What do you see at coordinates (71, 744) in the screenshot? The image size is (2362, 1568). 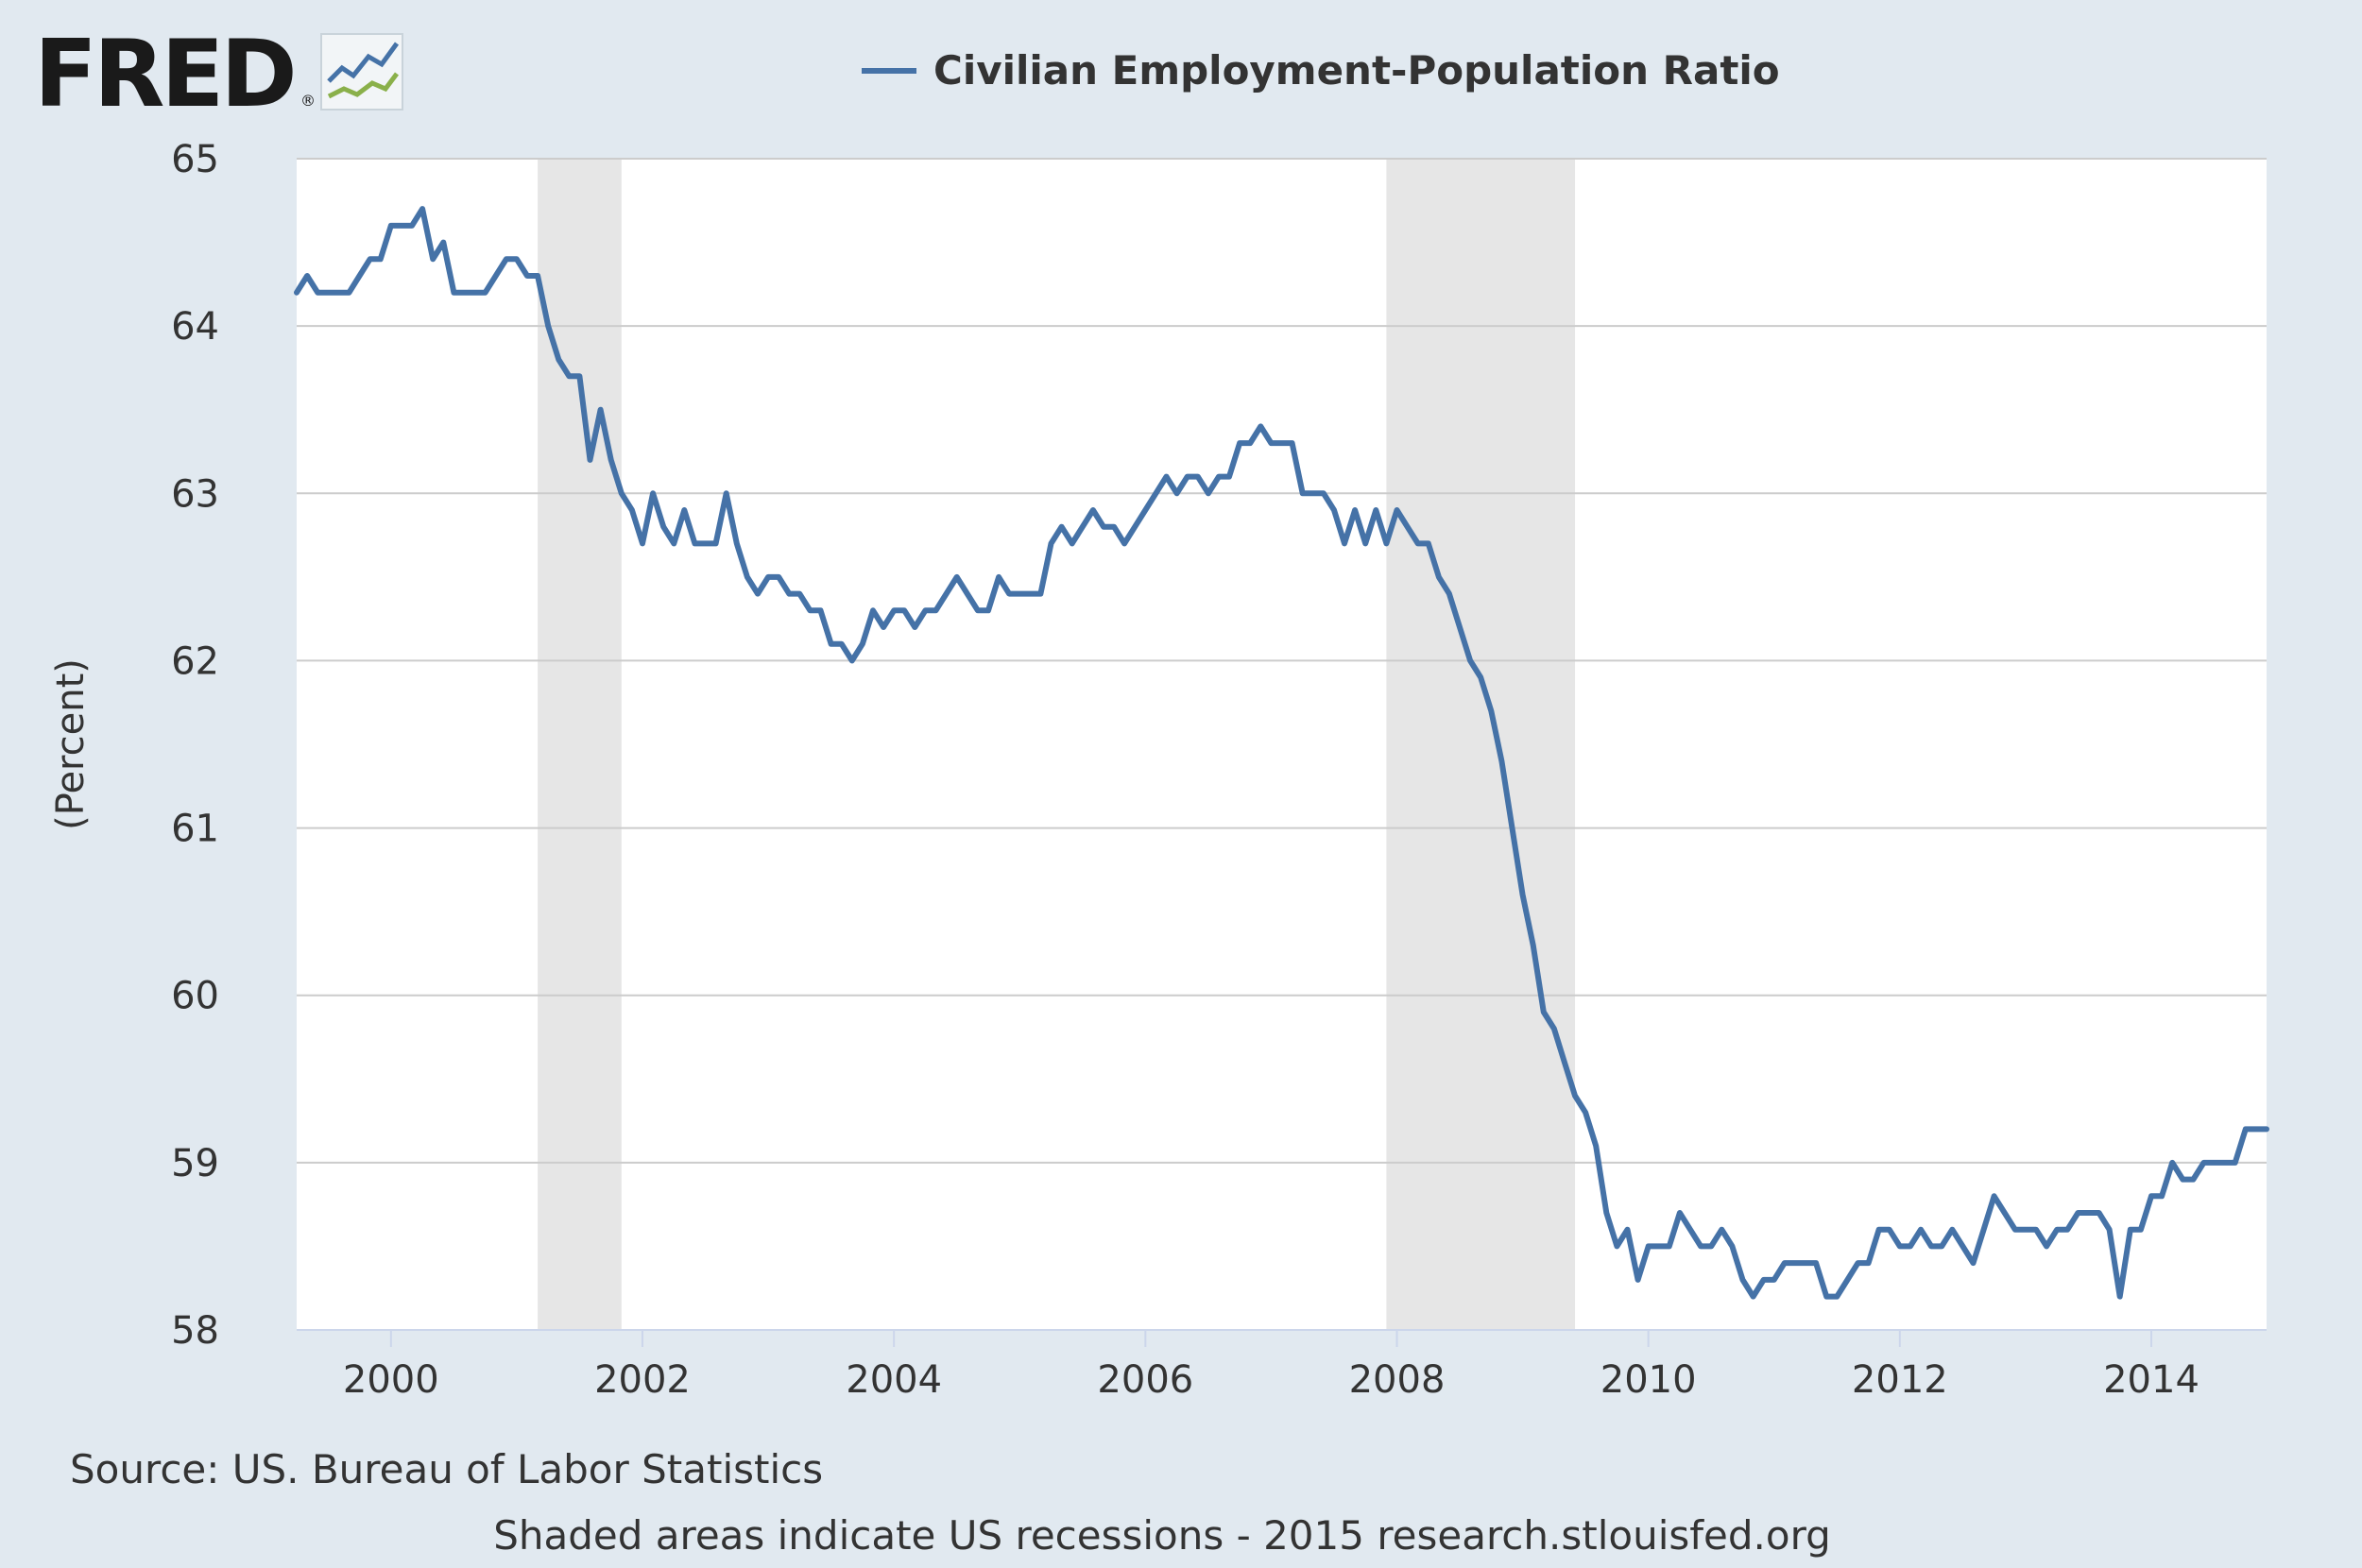 I see `y-axis-label: (Percent)` at bounding box center [71, 744].